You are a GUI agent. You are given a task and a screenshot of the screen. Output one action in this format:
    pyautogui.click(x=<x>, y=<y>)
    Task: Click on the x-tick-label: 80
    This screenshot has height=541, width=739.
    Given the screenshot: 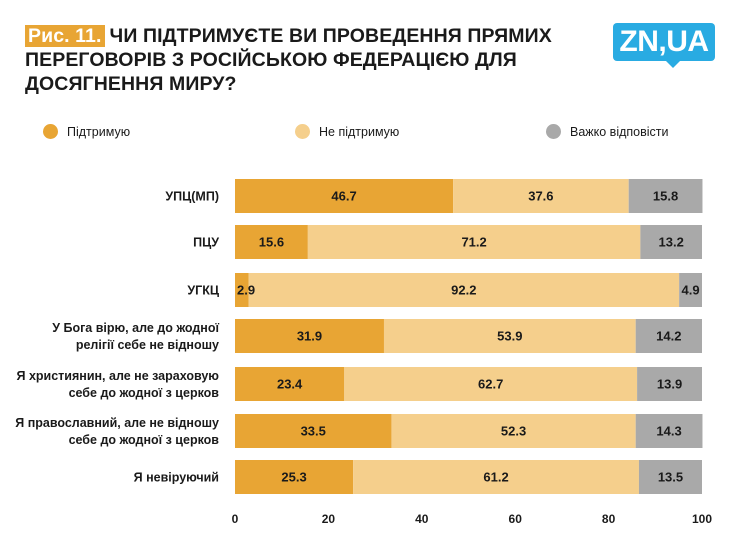 What is the action you would take?
    pyautogui.click(x=609, y=519)
    